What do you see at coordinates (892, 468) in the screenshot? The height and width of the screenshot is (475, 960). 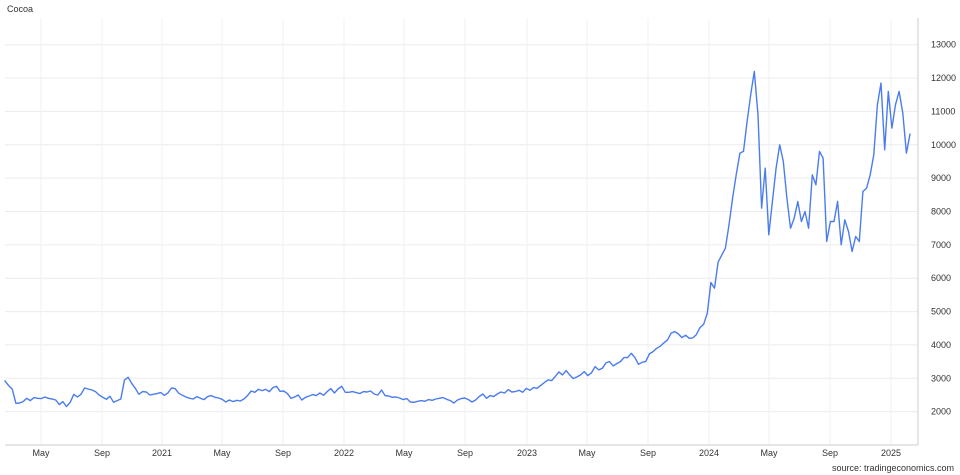 I see `source-label: source: tradingeconomics.com` at bounding box center [892, 468].